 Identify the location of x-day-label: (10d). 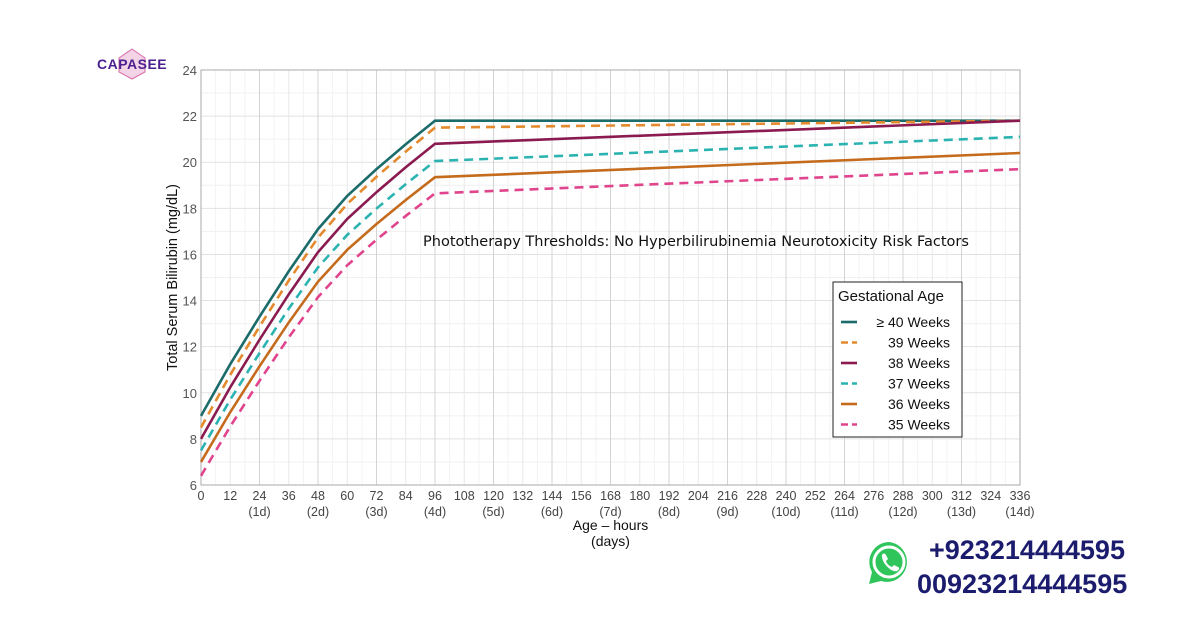
(785, 512).